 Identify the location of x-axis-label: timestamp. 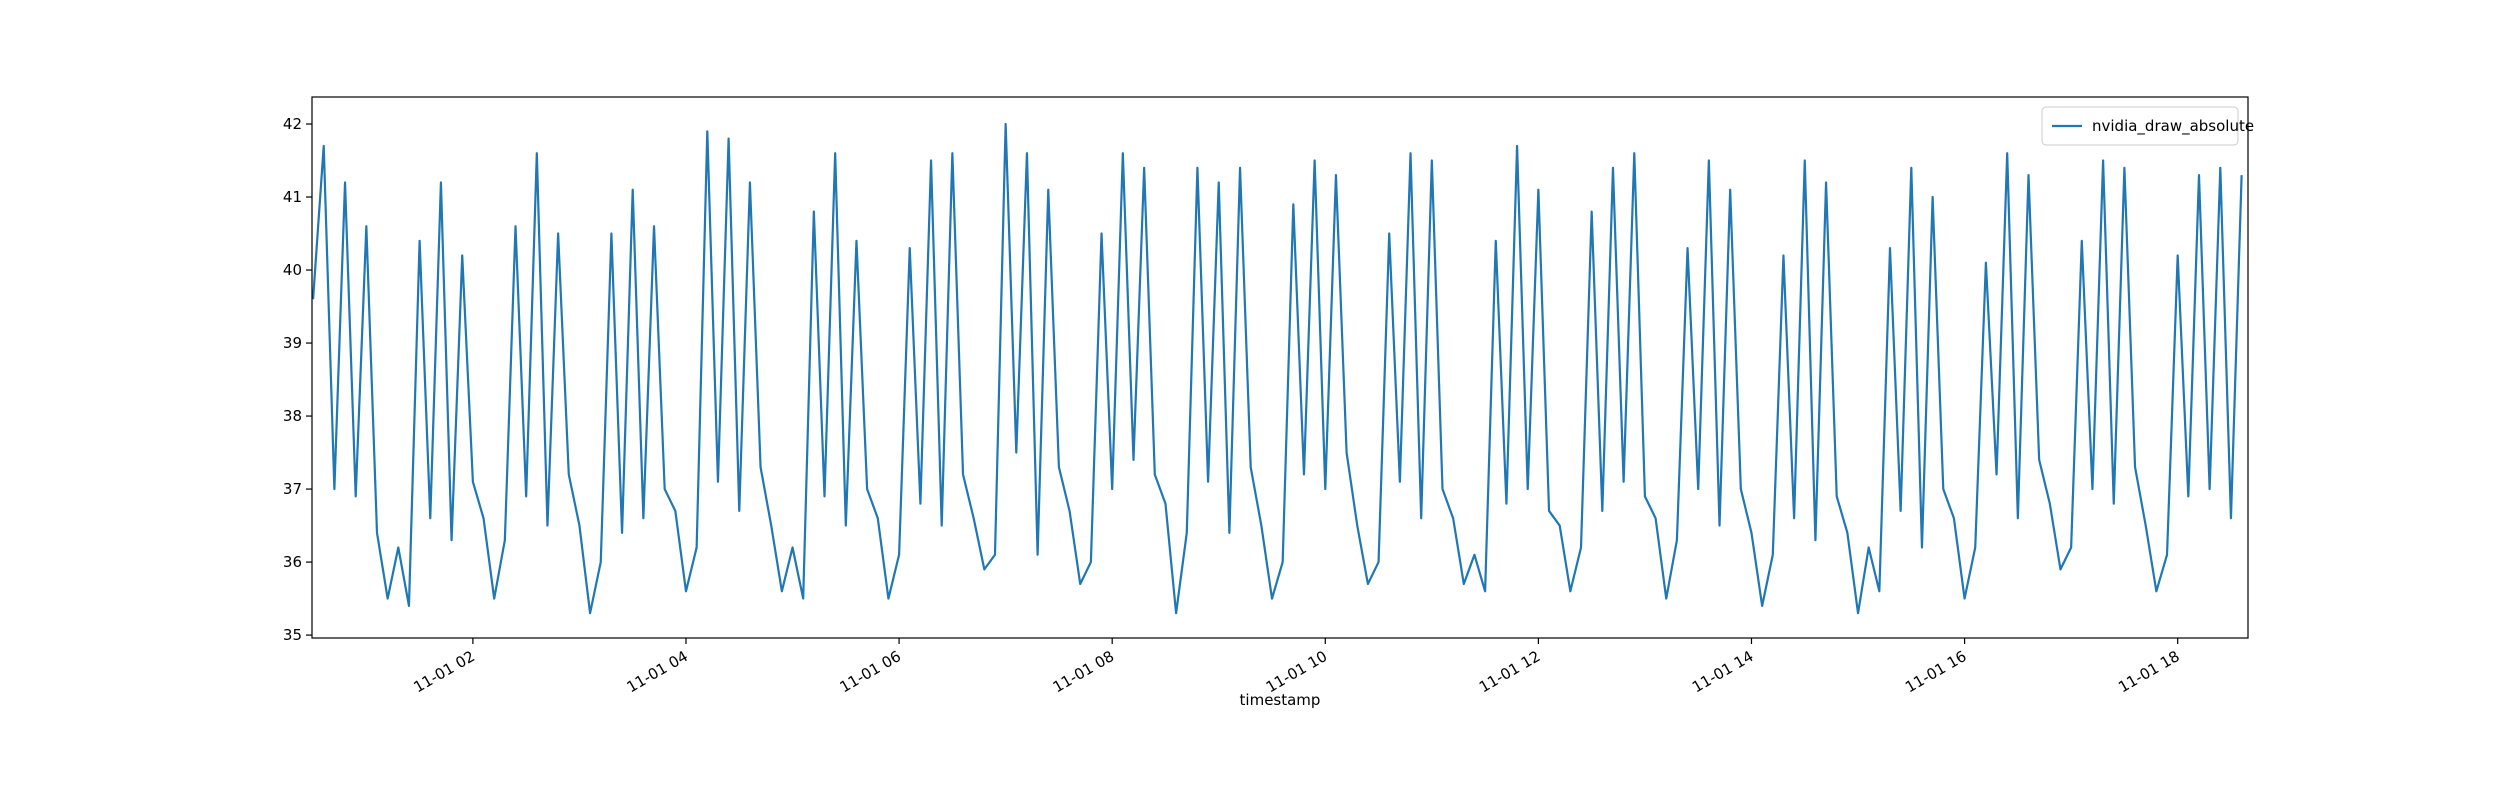
(1280, 700).